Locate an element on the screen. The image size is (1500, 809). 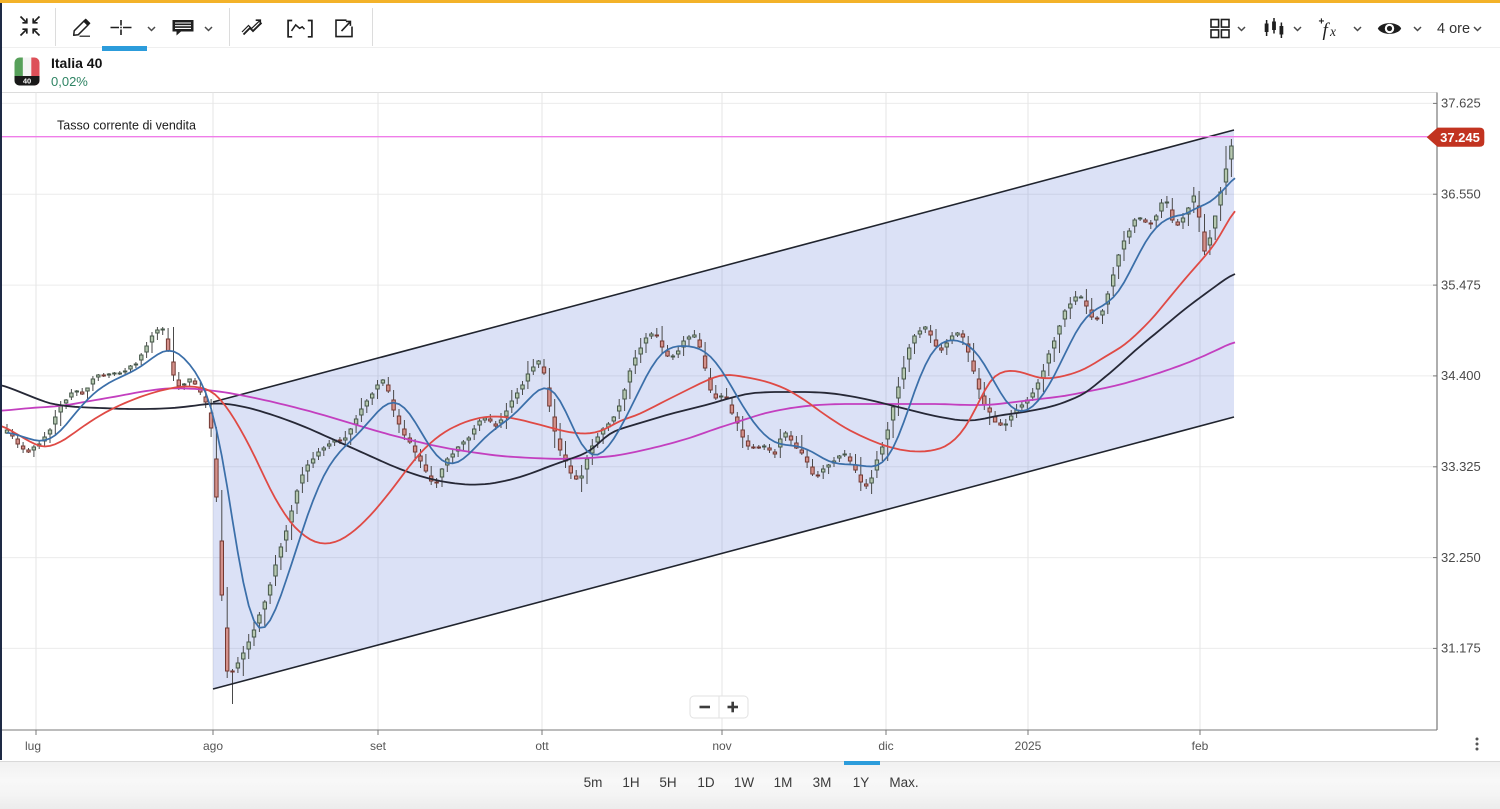
svg-text: nov is located at coordinates (721, 746).